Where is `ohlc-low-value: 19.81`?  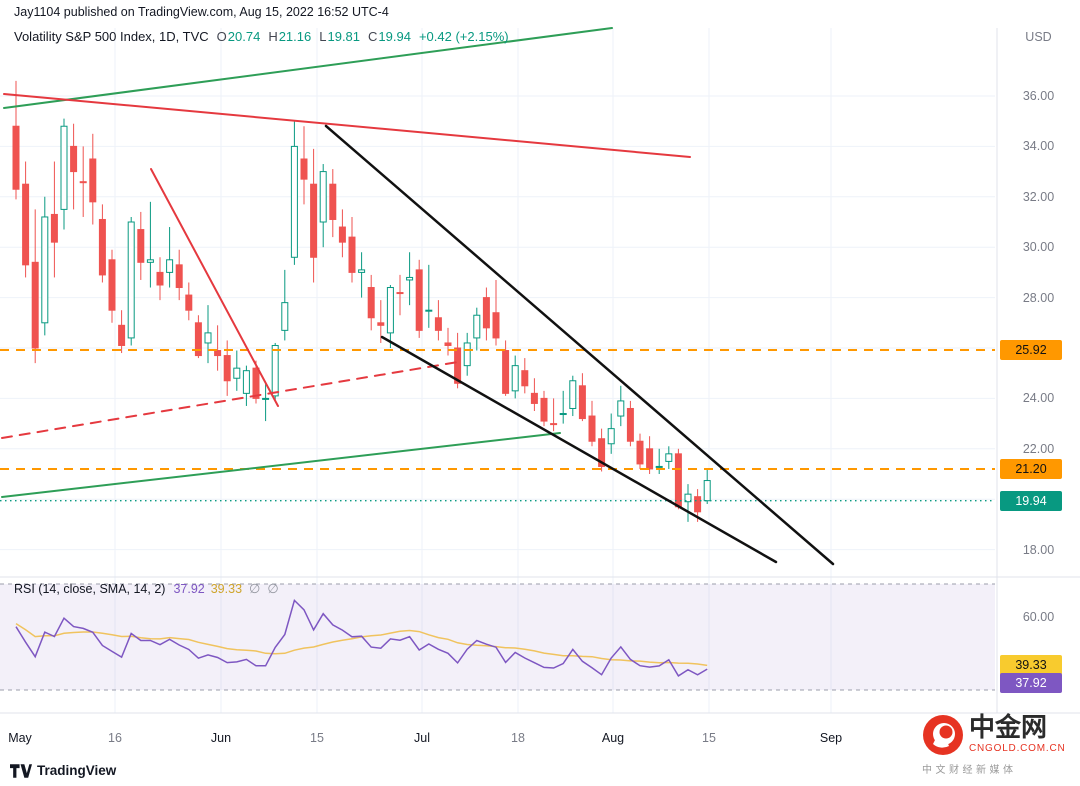 ohlc-low-value: 19.81 is located at coordinates (344, 36).